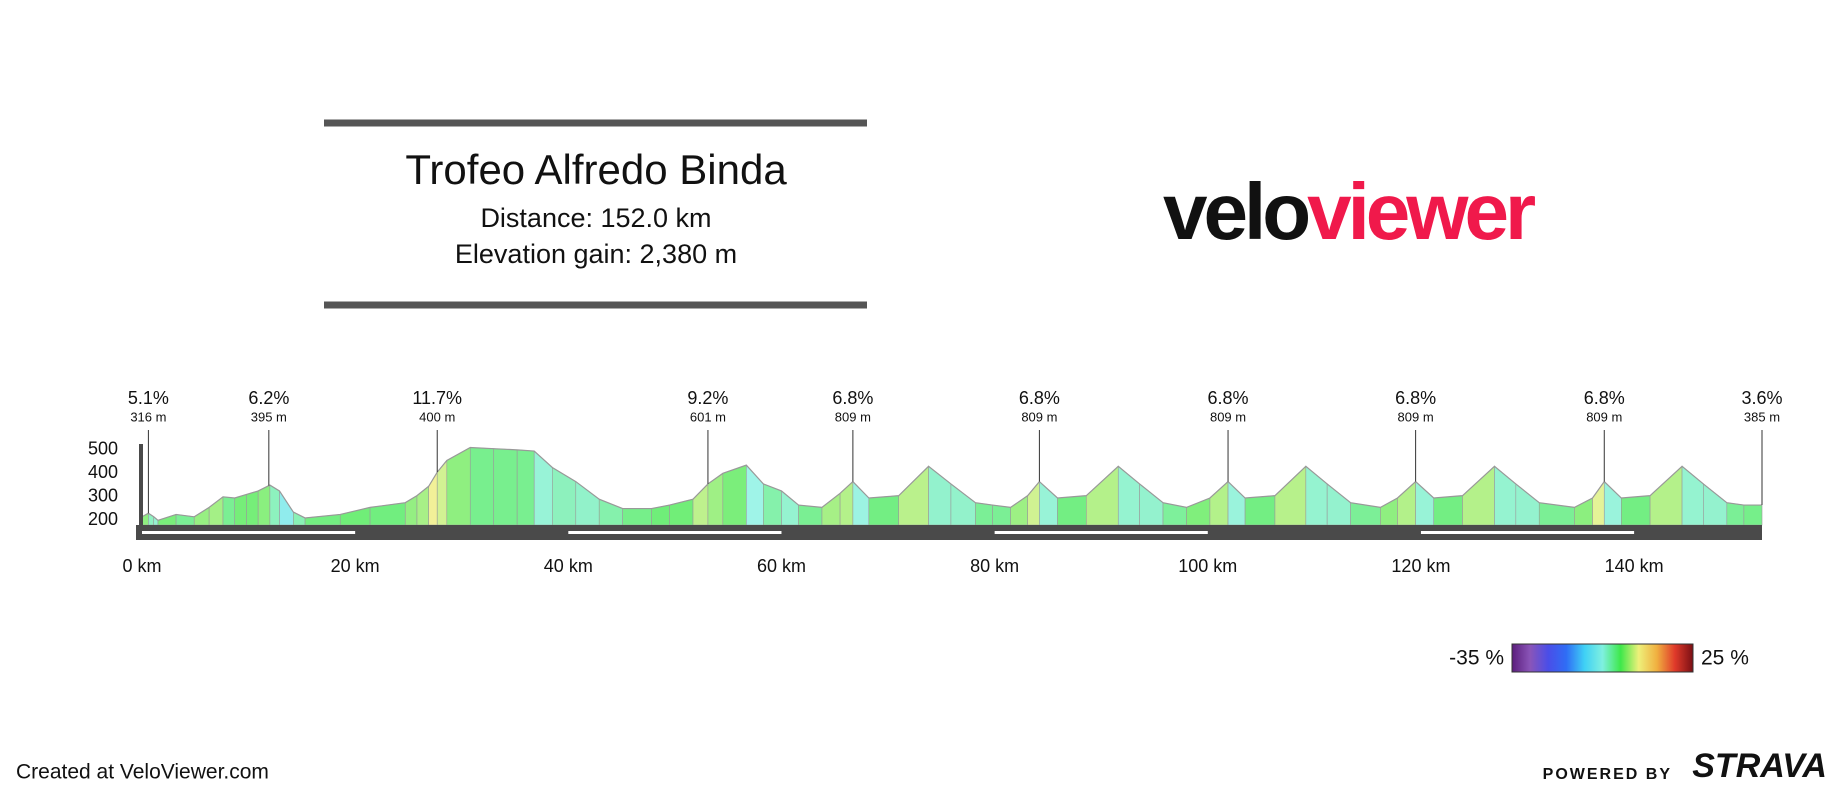  Describe the element at coordinates (355, 566) in the screenshot. I see `x-tick-label: 20 km` at that location.